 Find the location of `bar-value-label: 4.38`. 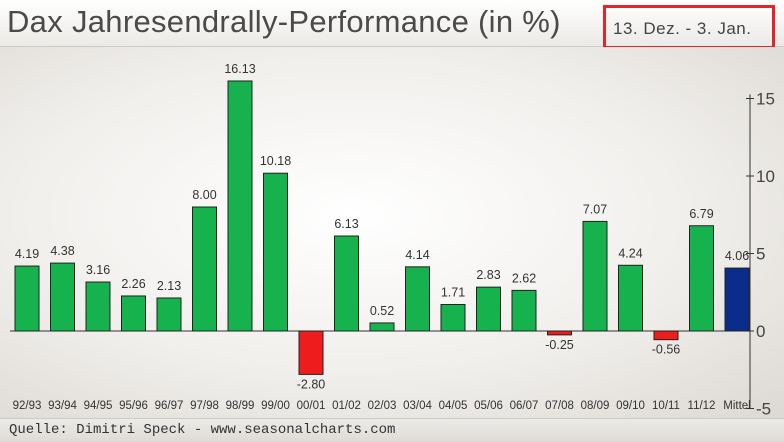

bar-value-label: 4.38 is located at coordinates (62, 251).